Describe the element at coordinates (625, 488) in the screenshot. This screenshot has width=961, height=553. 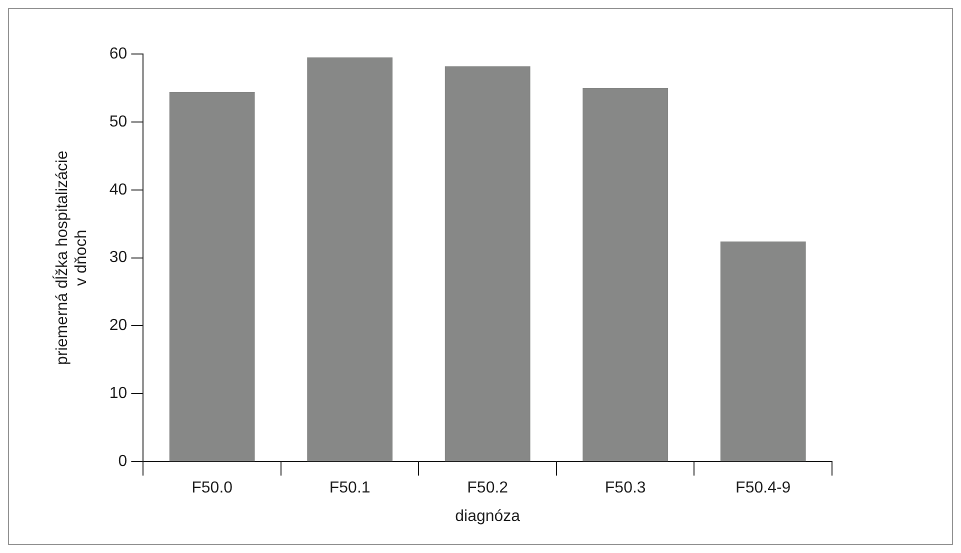
I see `x-tick-label: F50.3` at that location.